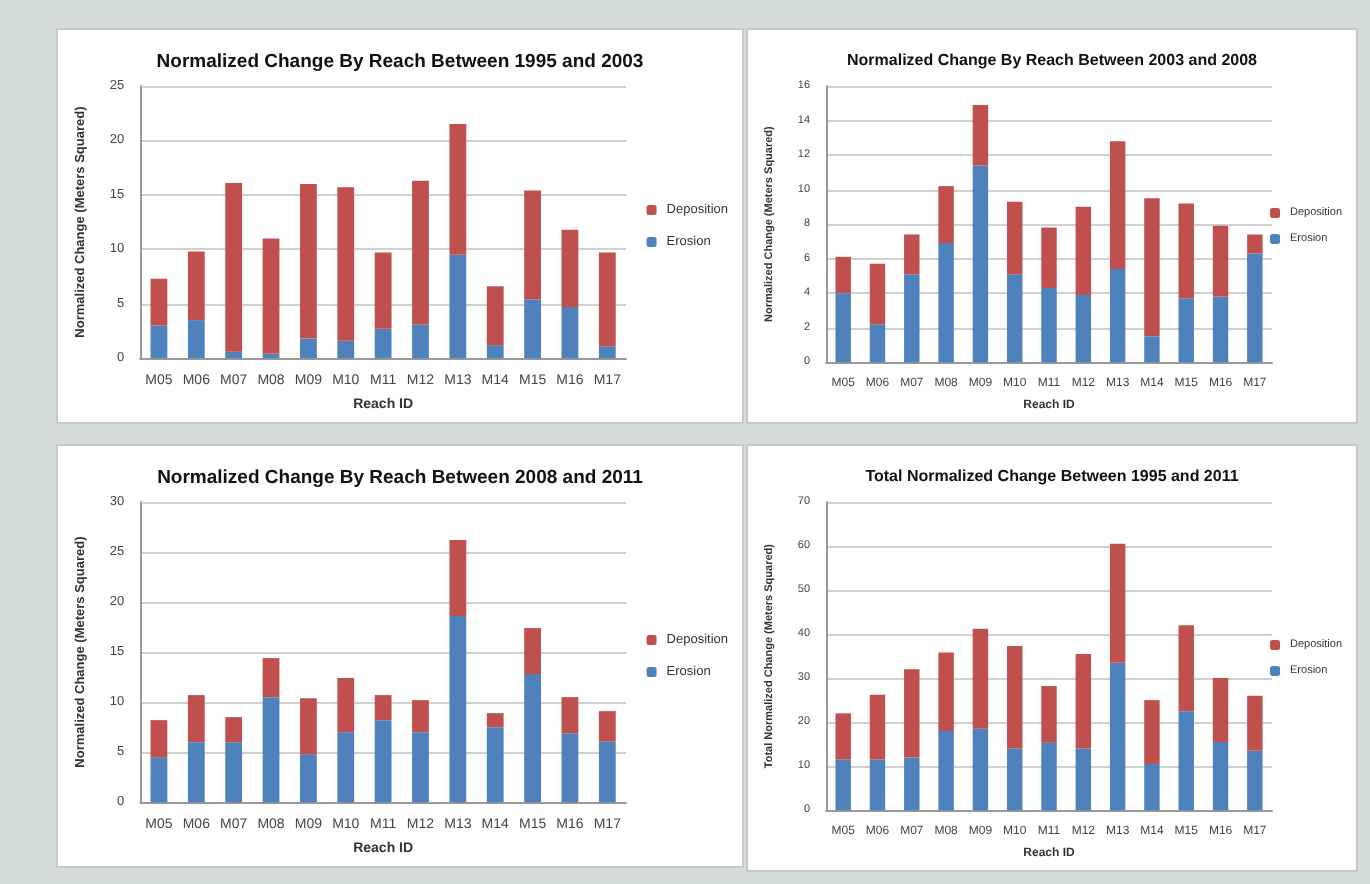 This screenshot has height=884, width=1370. Describe the element at coordinates (400, 62) in the screenshot. I see `chart-title: Normalized Change By Reach Between 1995 and 2003` at that location.